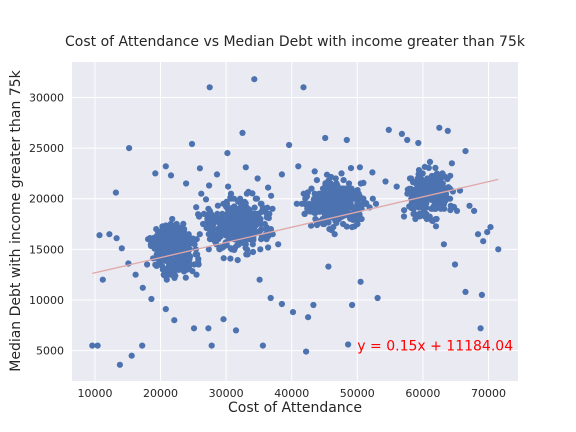 The width and height of the screenshot is (576, 432). I want to click on x-tick-label: 50000, so click(357, 393).